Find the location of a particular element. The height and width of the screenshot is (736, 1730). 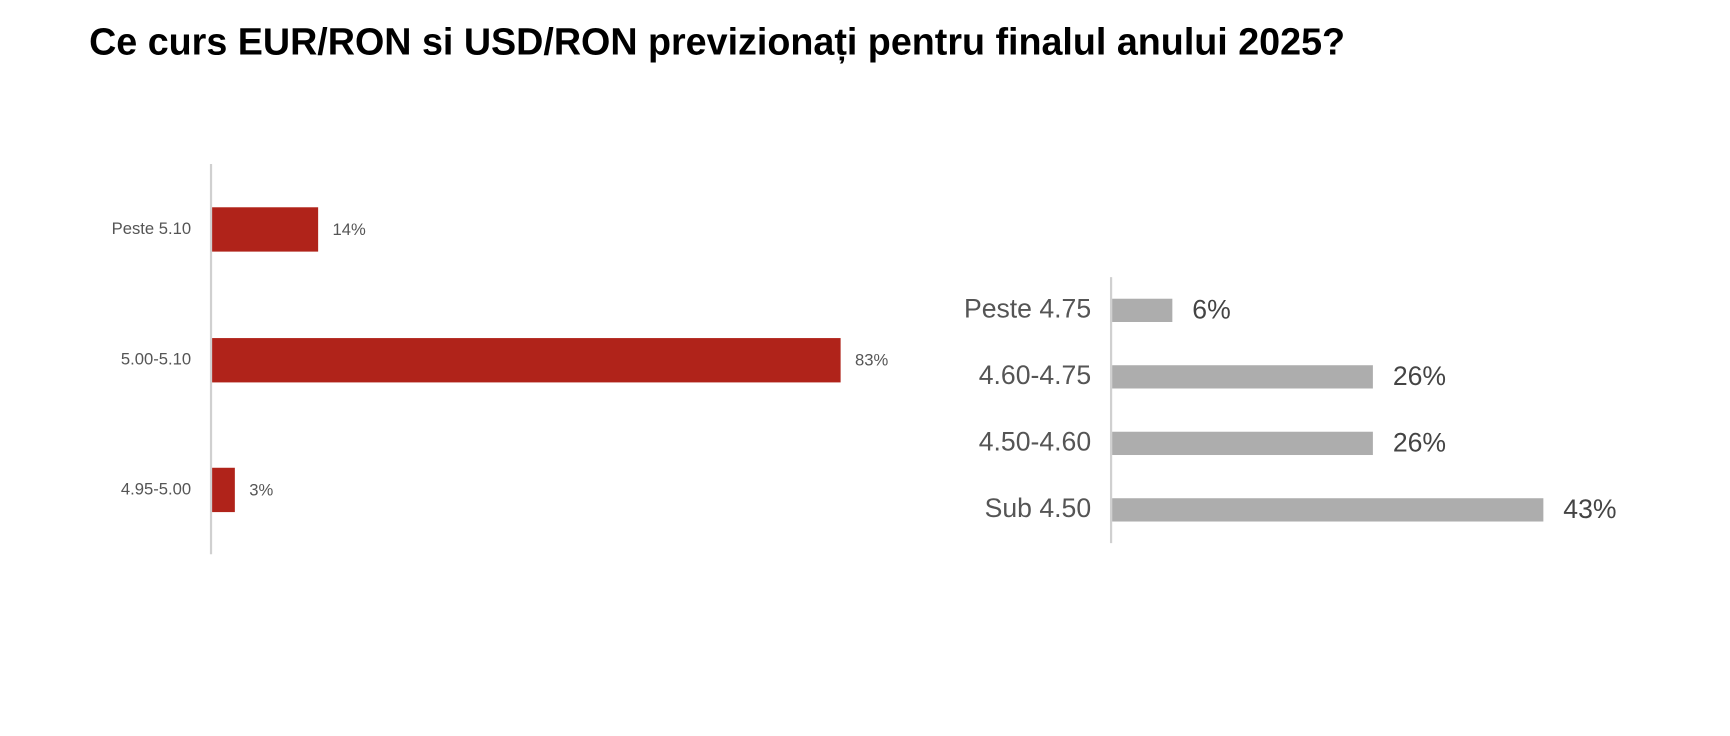

category-label: 4.50-4.60 is located at coordinates (1035, 441).